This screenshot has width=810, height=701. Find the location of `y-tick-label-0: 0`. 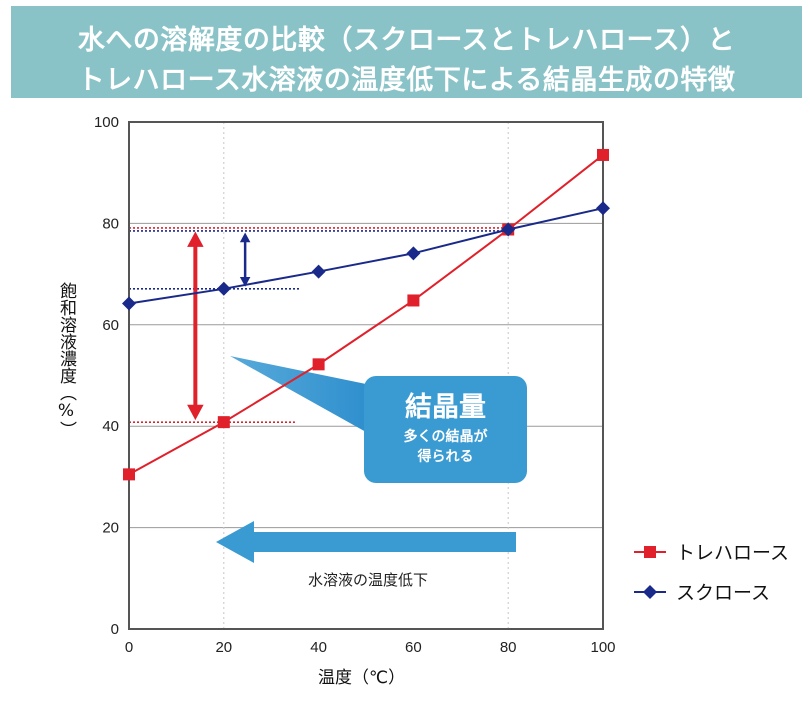

y-tick-label-0: 0 is located at coordinates (115, 629).